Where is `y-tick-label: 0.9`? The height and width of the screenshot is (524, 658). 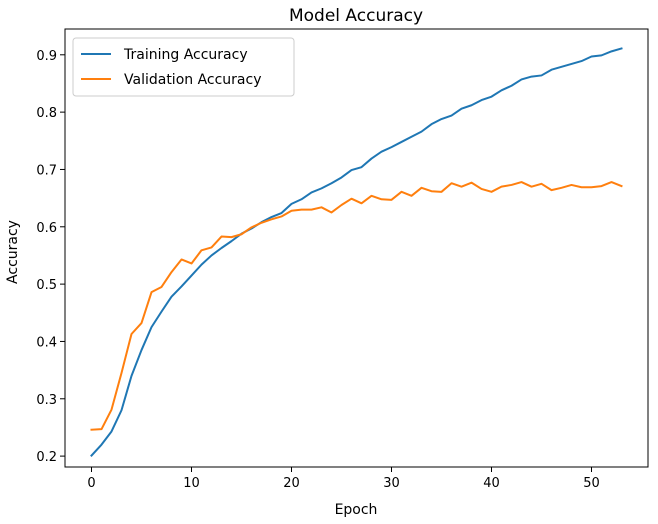 y-tick-label: 0.9 is located at coordinates (46, 56).